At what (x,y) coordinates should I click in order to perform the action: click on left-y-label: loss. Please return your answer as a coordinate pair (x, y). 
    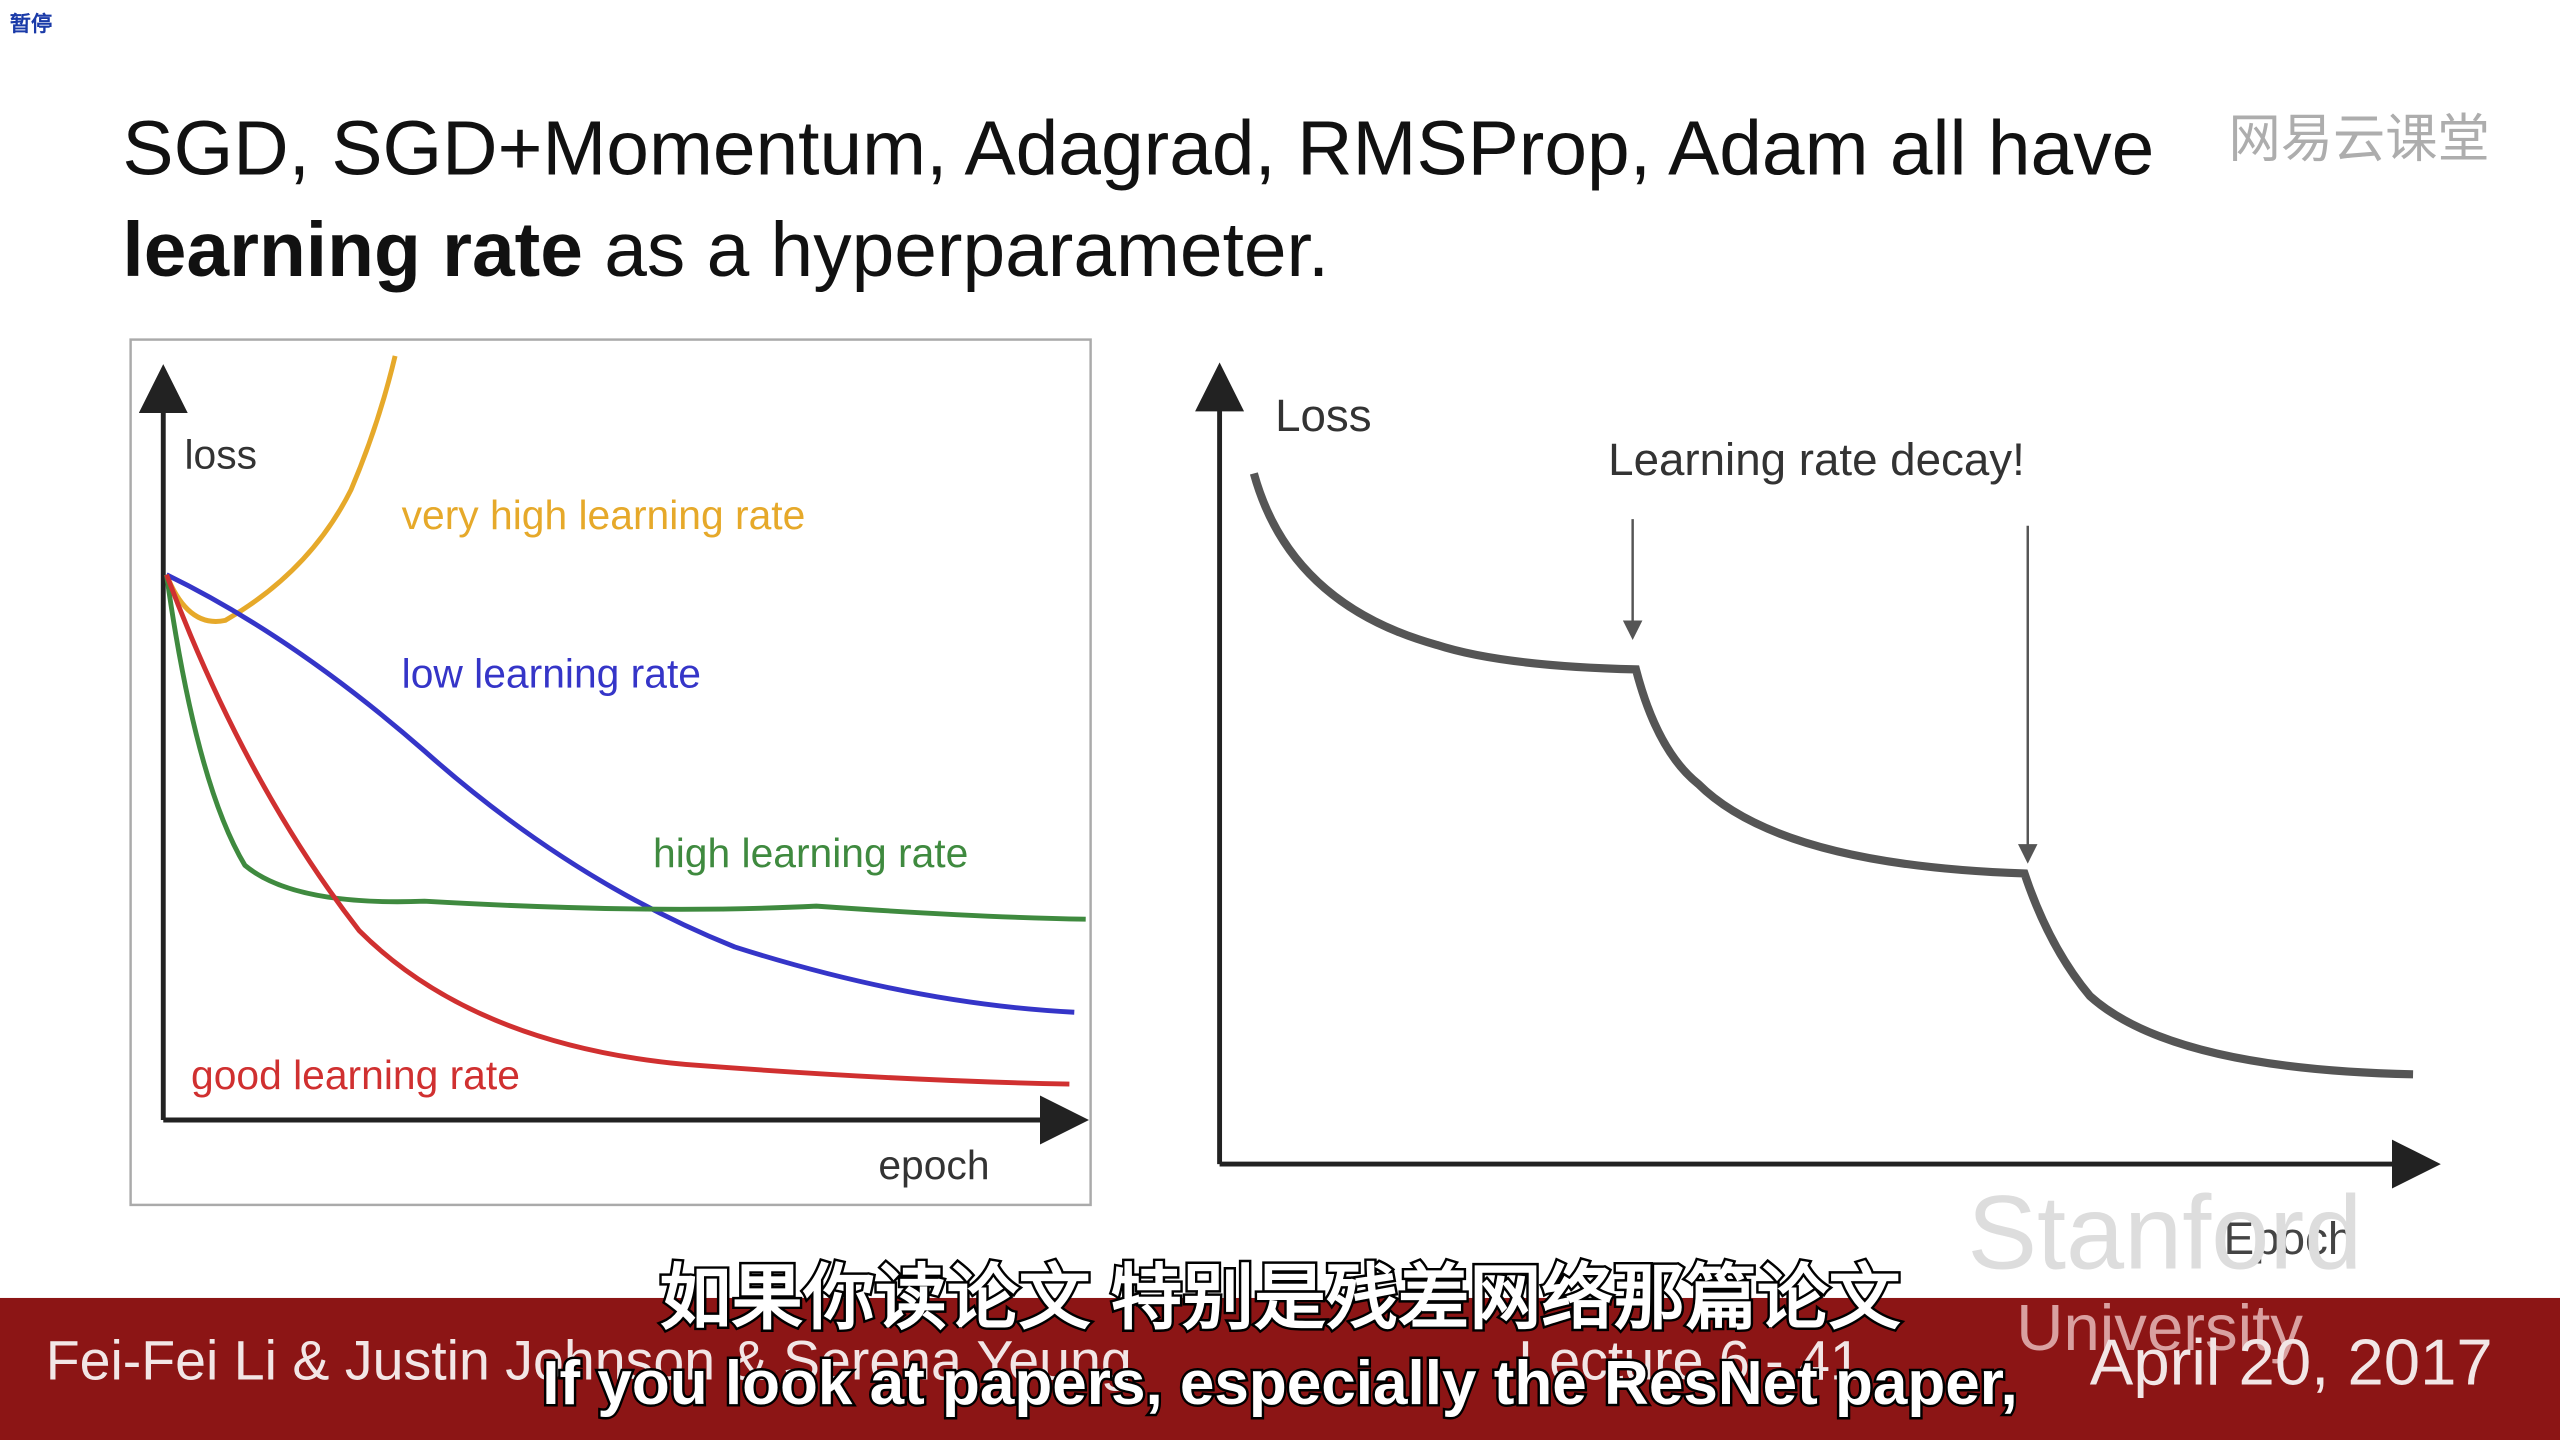
    Looking at the image, I should click on (220, 455).